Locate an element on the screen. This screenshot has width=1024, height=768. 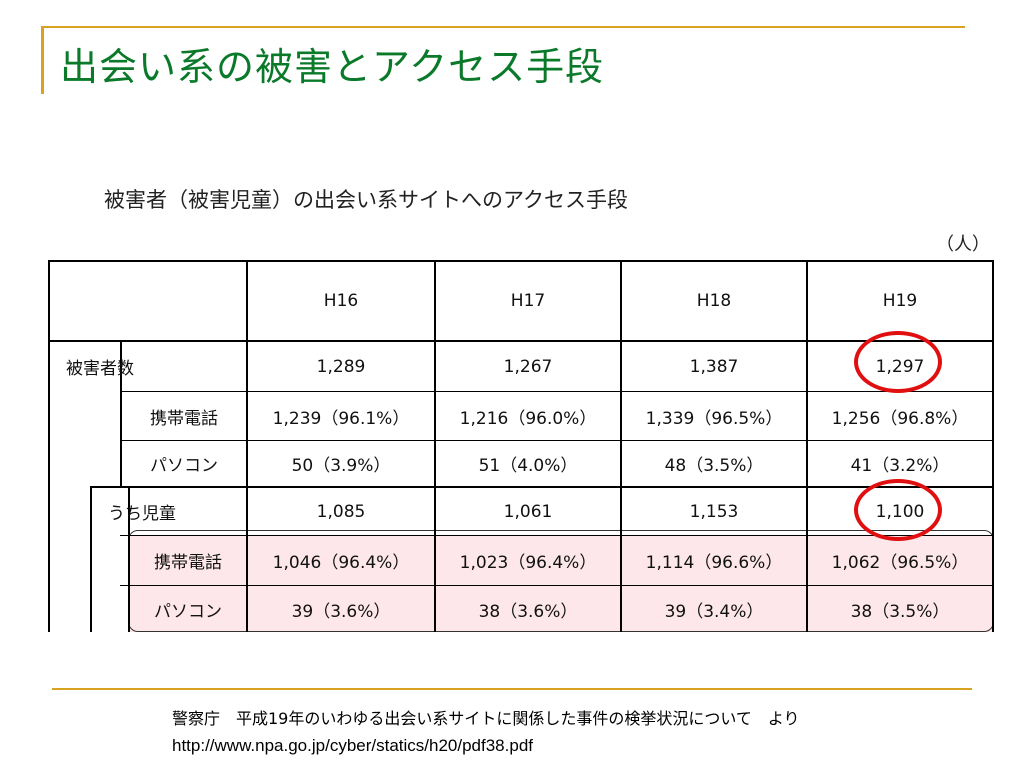
emphasis-circle-children-h19 is located at coordinates (898, 510).